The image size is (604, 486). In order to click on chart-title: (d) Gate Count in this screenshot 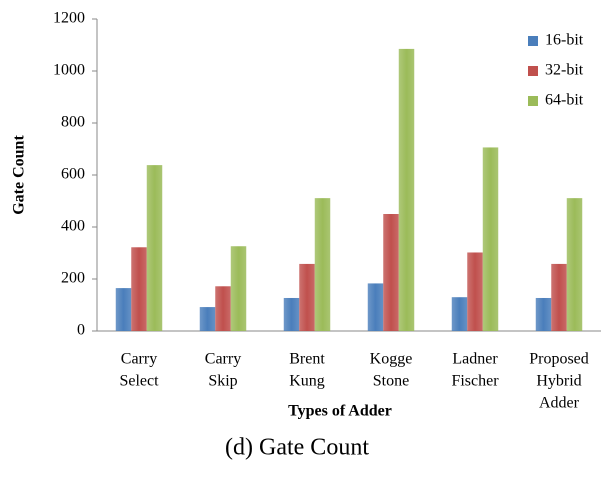, I will do `click(297, 448)`.